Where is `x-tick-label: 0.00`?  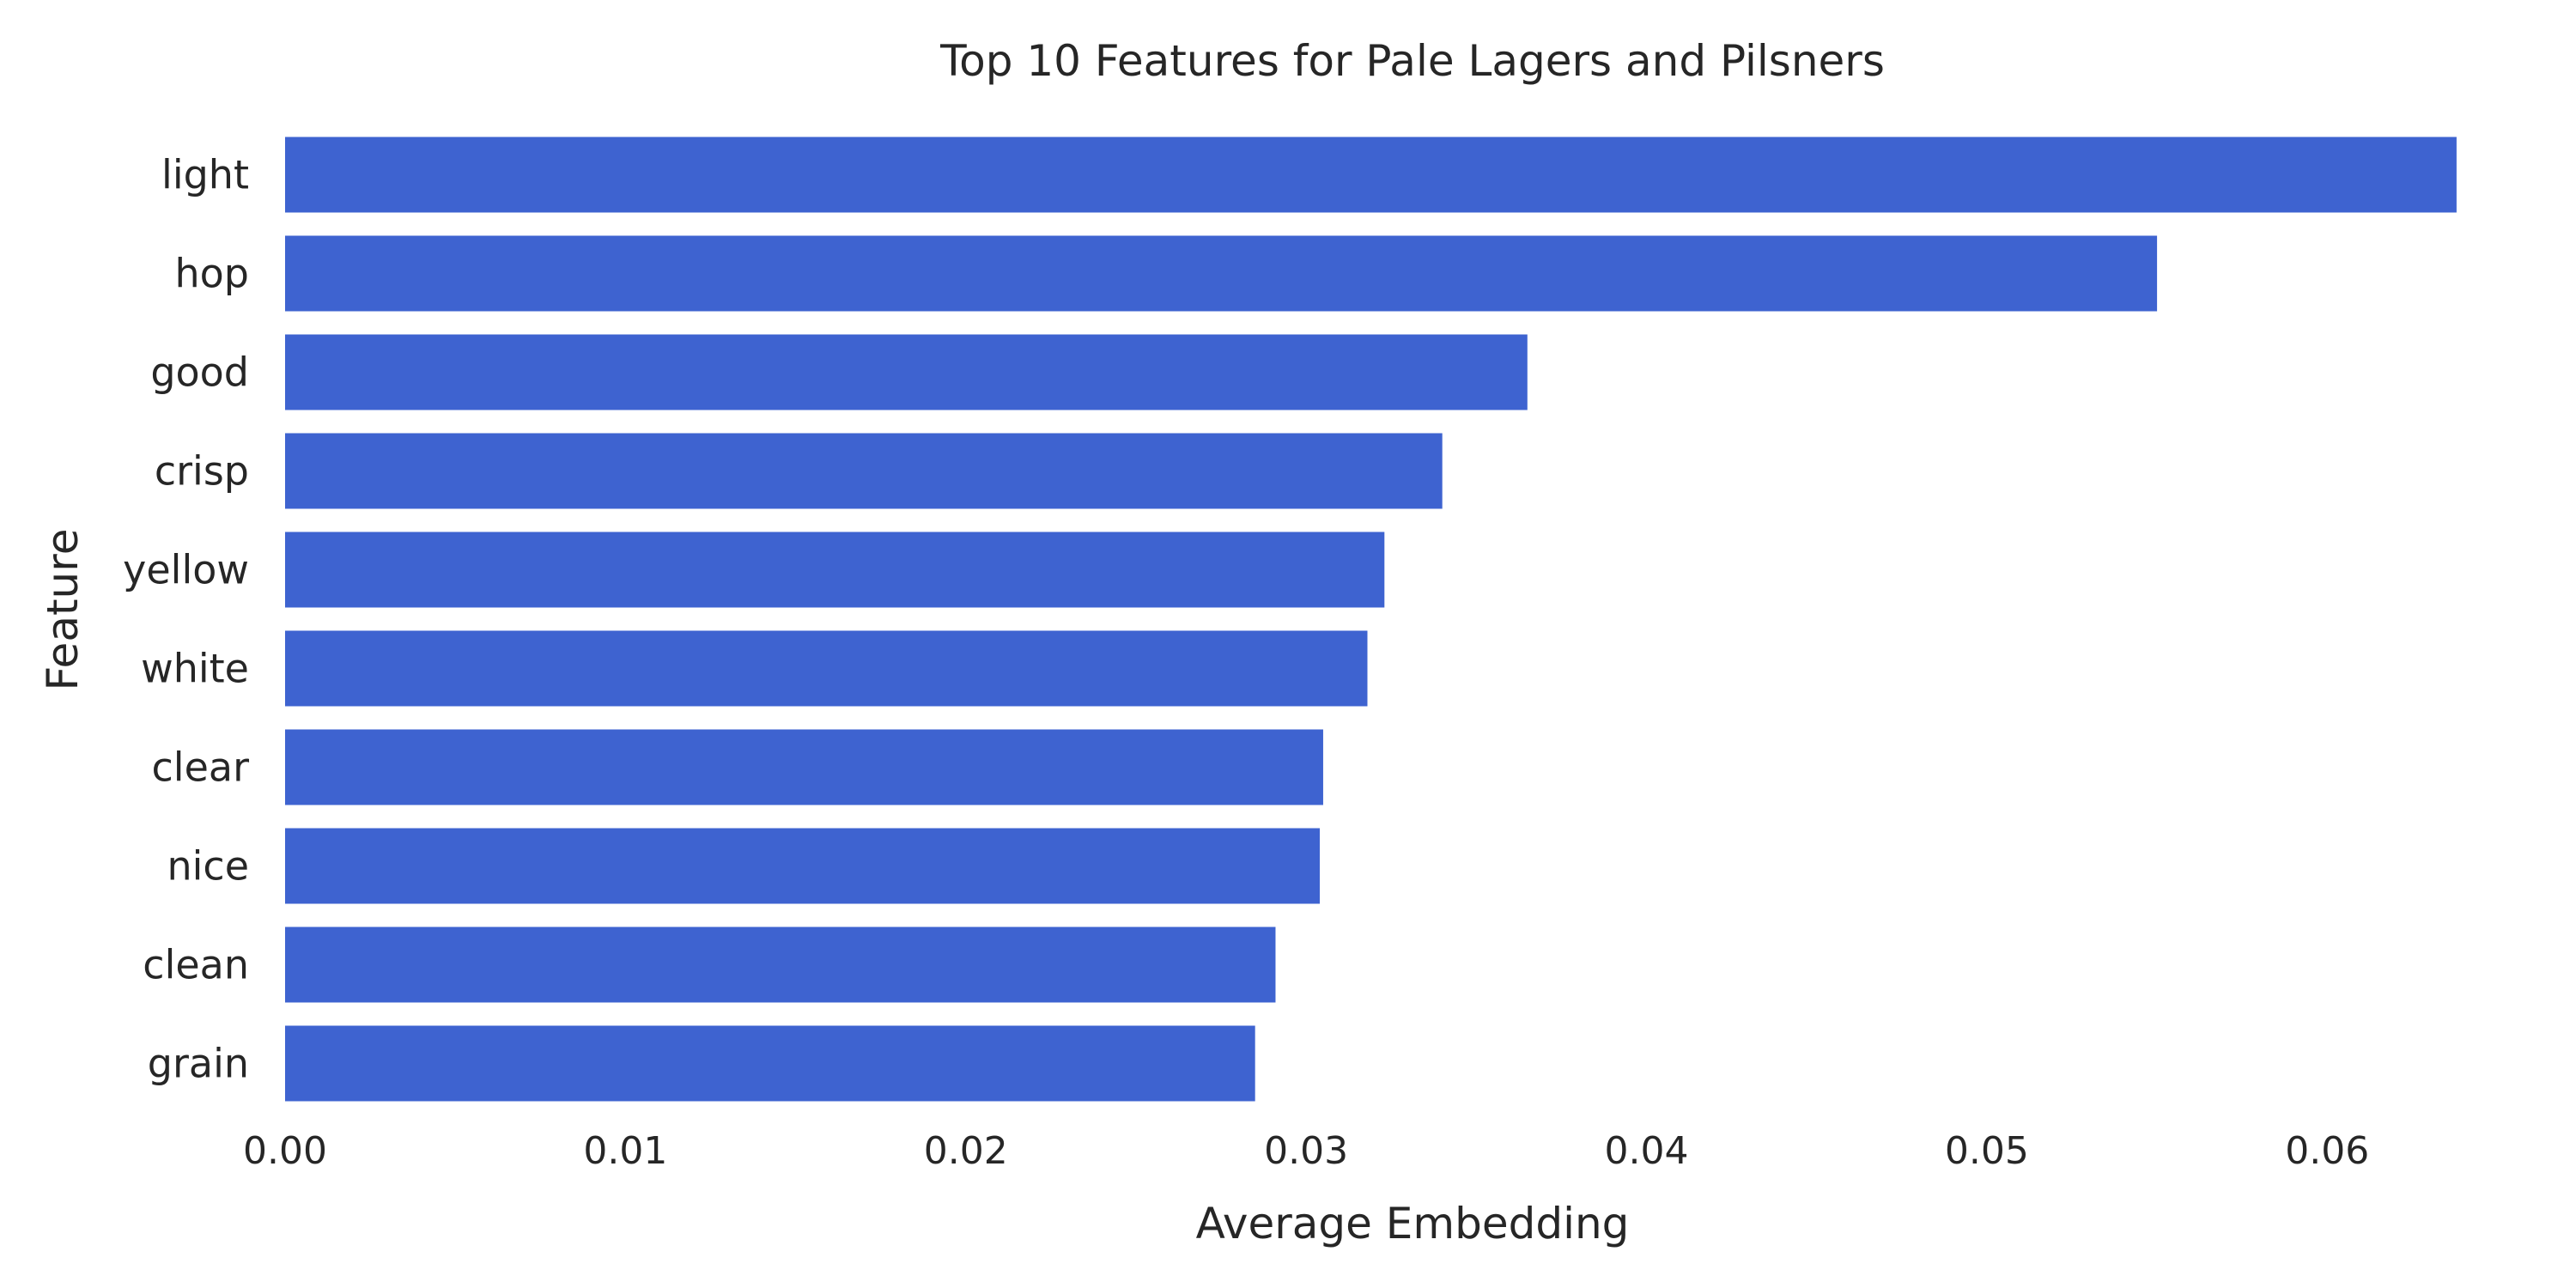
x-tick-label: 0.00 is located at coordinates (285, 1151).